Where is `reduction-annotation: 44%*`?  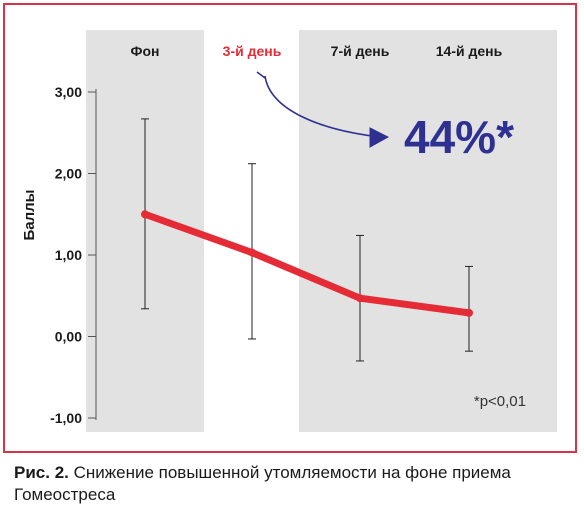 reduction-annotation: 44%* is located at coordinates (459, 137).